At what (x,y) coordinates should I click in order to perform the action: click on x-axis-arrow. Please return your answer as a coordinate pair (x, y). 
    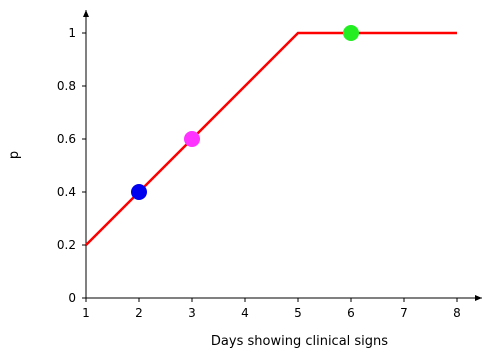
    Looking at the image, I should click on (478, 298).